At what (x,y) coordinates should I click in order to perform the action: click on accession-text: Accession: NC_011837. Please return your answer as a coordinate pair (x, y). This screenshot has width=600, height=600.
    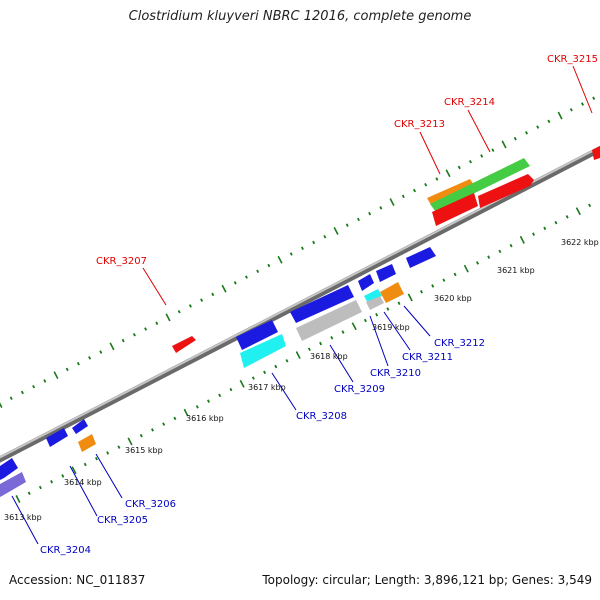
    Looking at the image, I should click on (77, 580).